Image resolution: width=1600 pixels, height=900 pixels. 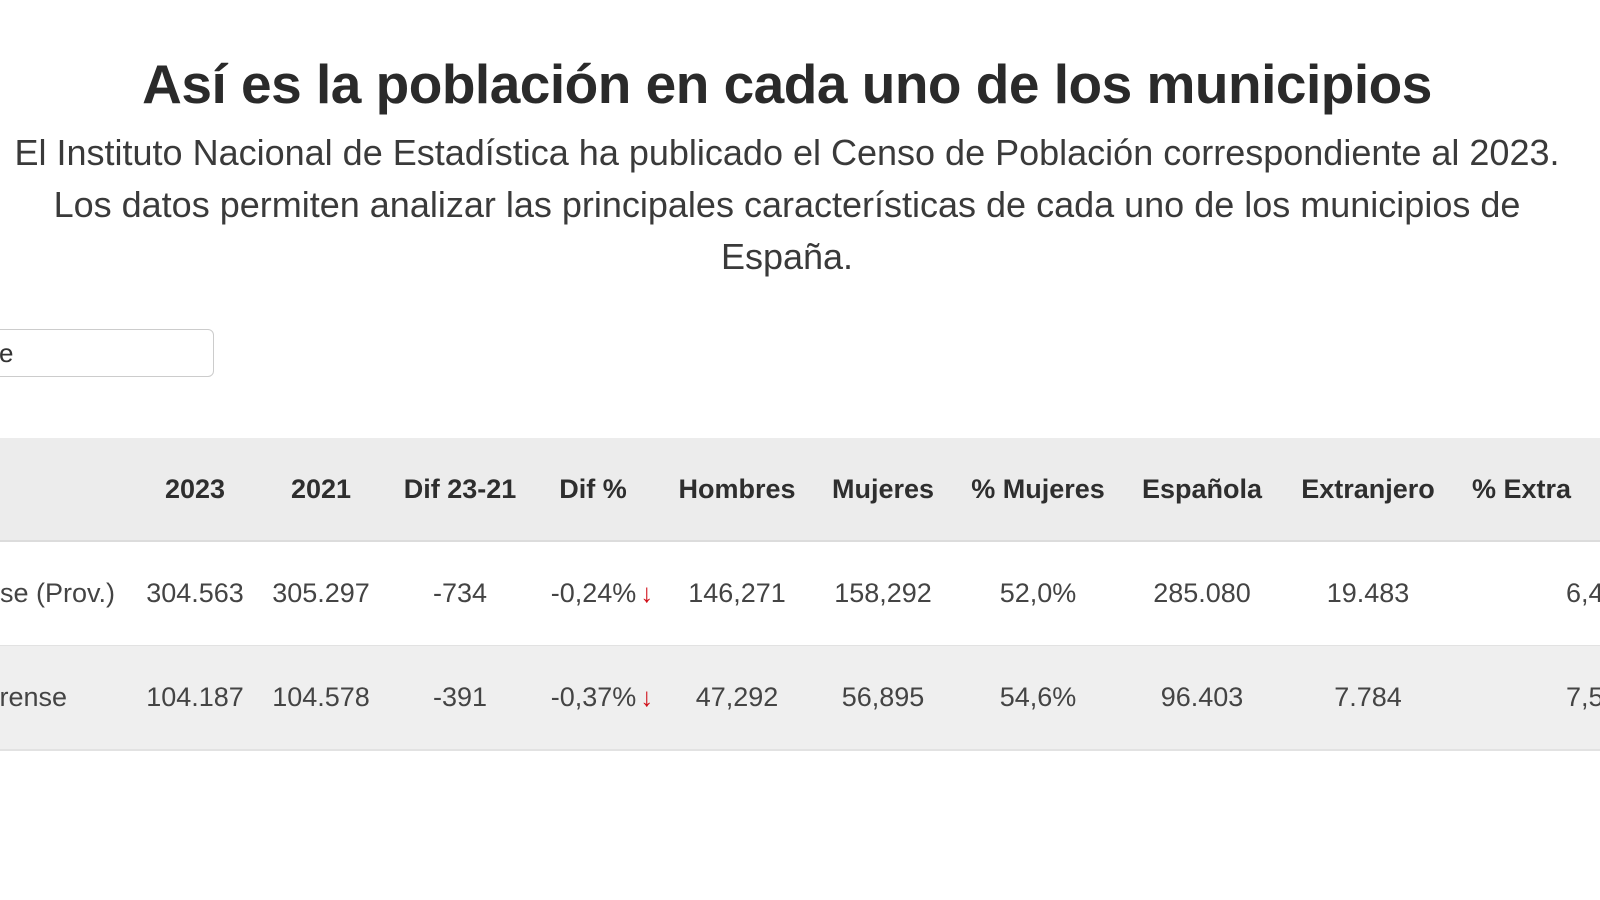 I want to click on cell-hombres: 146,271, so click(x=737, y=593).